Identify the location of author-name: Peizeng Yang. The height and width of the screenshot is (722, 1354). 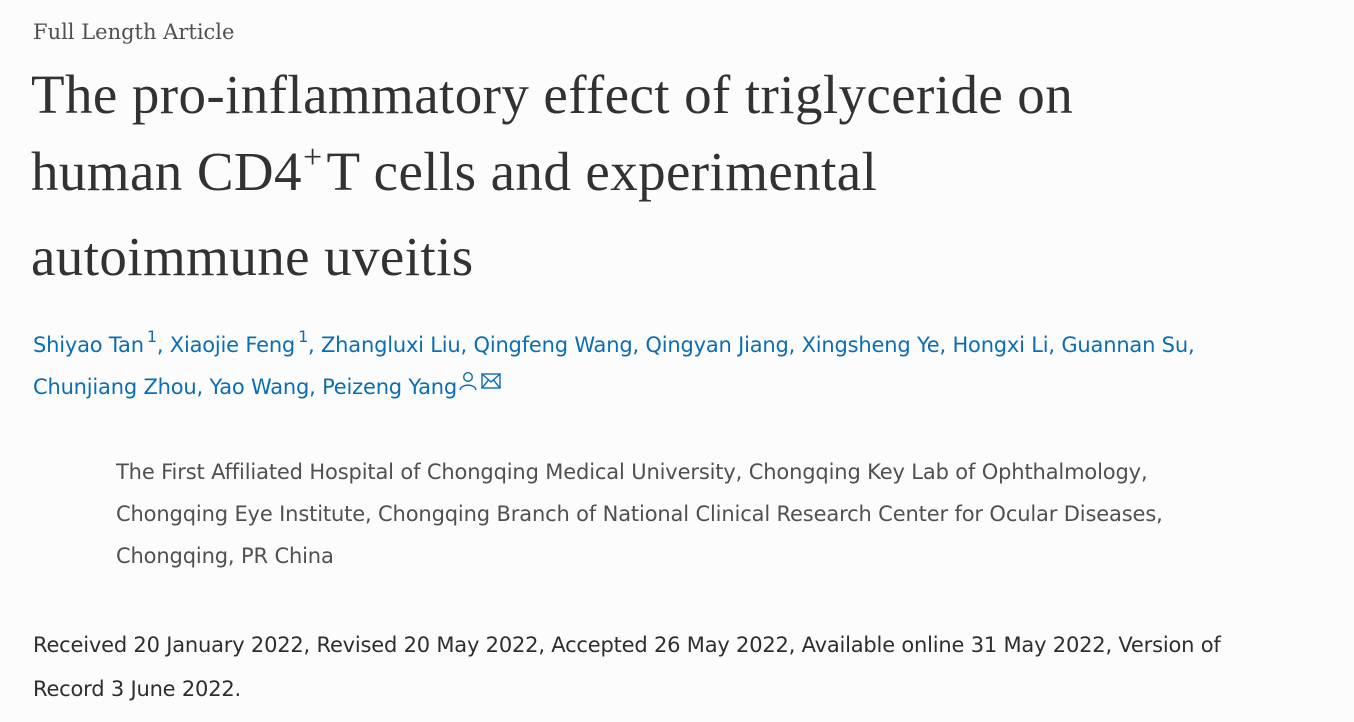
(390, 387).